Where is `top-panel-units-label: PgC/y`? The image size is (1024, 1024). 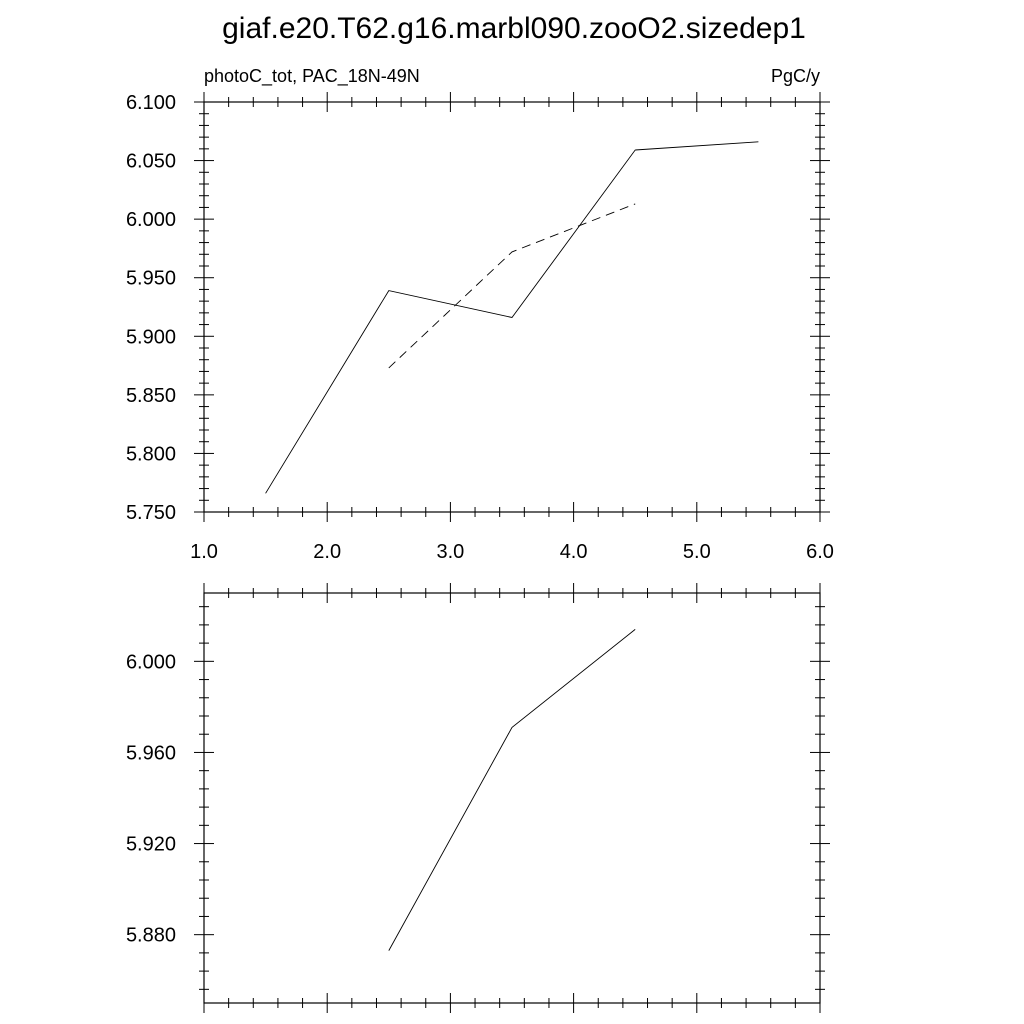
top-panel-units-label: PgC/y is located at coordinates (795, 76).